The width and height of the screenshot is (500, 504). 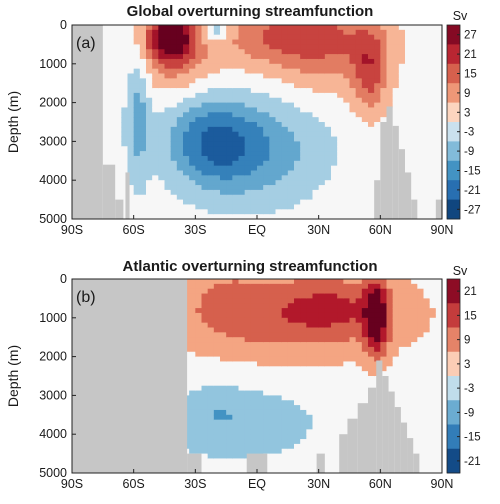 What do you see at coordinates (453, 122) in the screenshot?
I see `colorbar-frame` at bounding box center [453, 122].